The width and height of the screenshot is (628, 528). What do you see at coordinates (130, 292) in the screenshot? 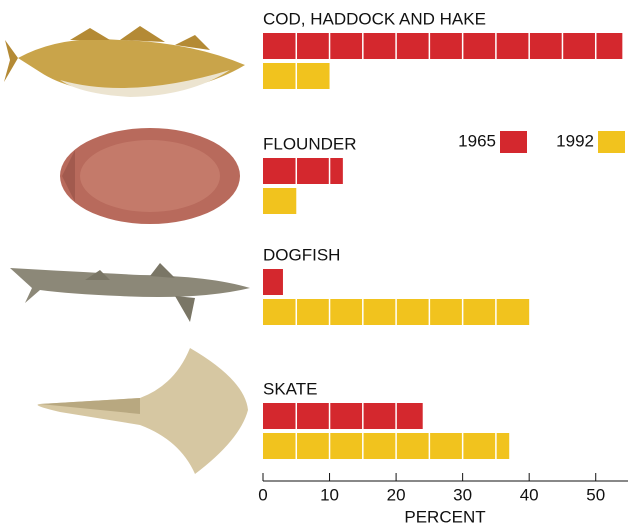
I see `dogfish-illustration` at bounding box center [130, 292].